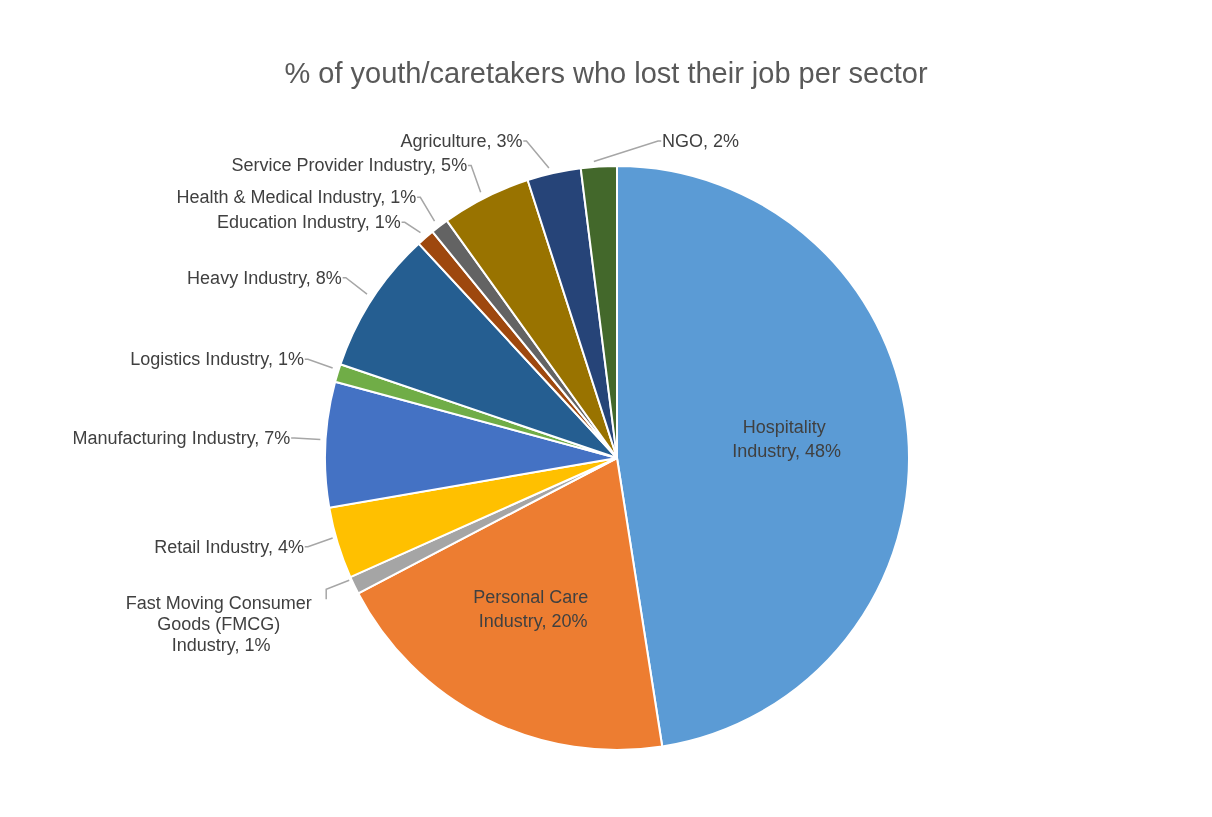 This screenshot has height=817, width=1212. What do you see at coordinates (533, 609) in the screenshot?
I see `slice-label: Personal Care Industry, 20%` at bounding box center [533, 609].